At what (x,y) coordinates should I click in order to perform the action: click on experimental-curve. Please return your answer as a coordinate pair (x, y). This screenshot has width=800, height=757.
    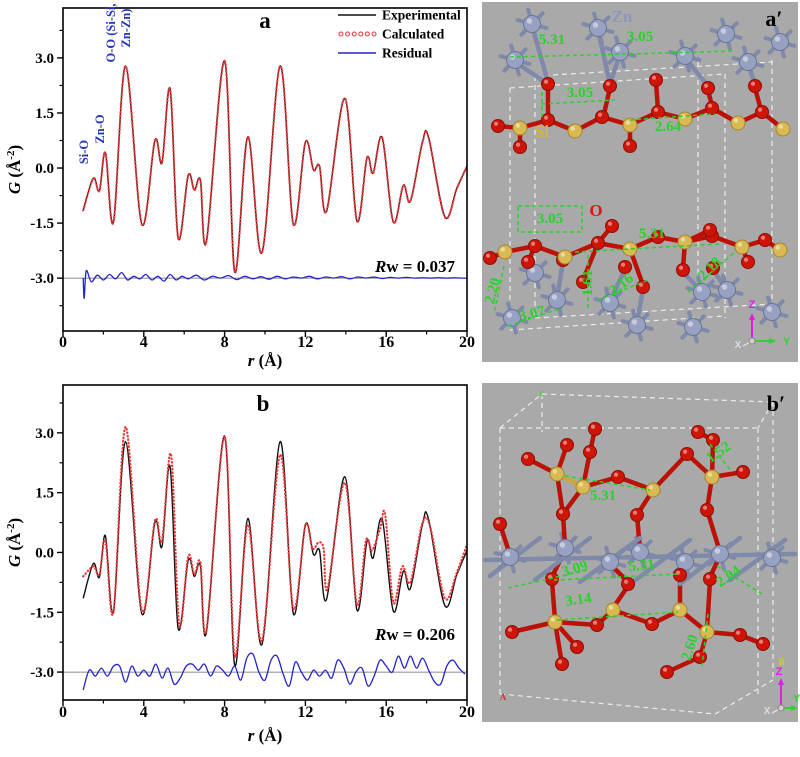
    Looking at the image, I should click on (274, 166).